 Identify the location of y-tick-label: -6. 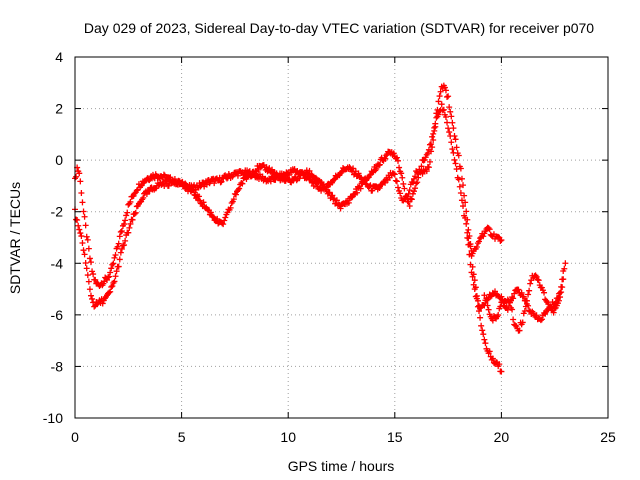
(57, 315).